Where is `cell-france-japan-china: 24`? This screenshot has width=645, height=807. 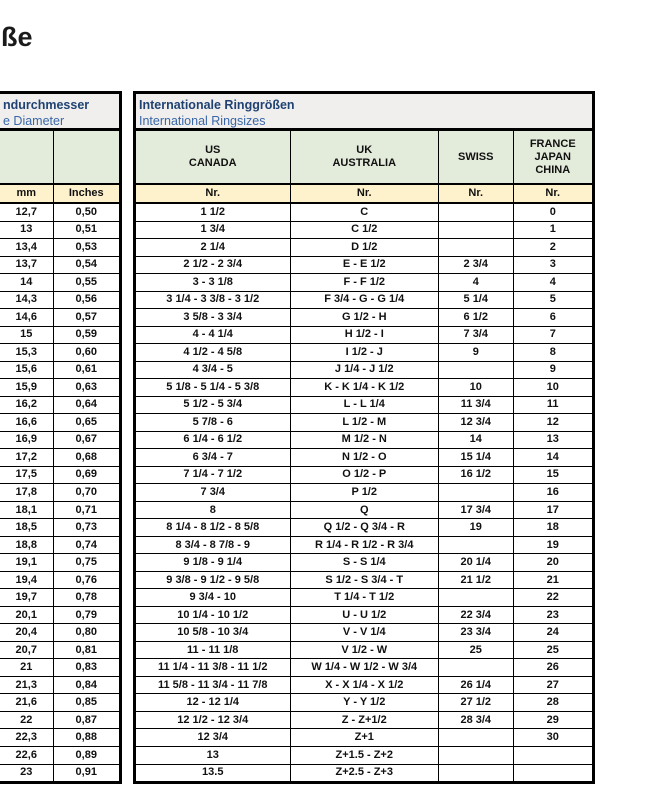 cell-france-japan-china: 24 is located at coordinates (552, 632).